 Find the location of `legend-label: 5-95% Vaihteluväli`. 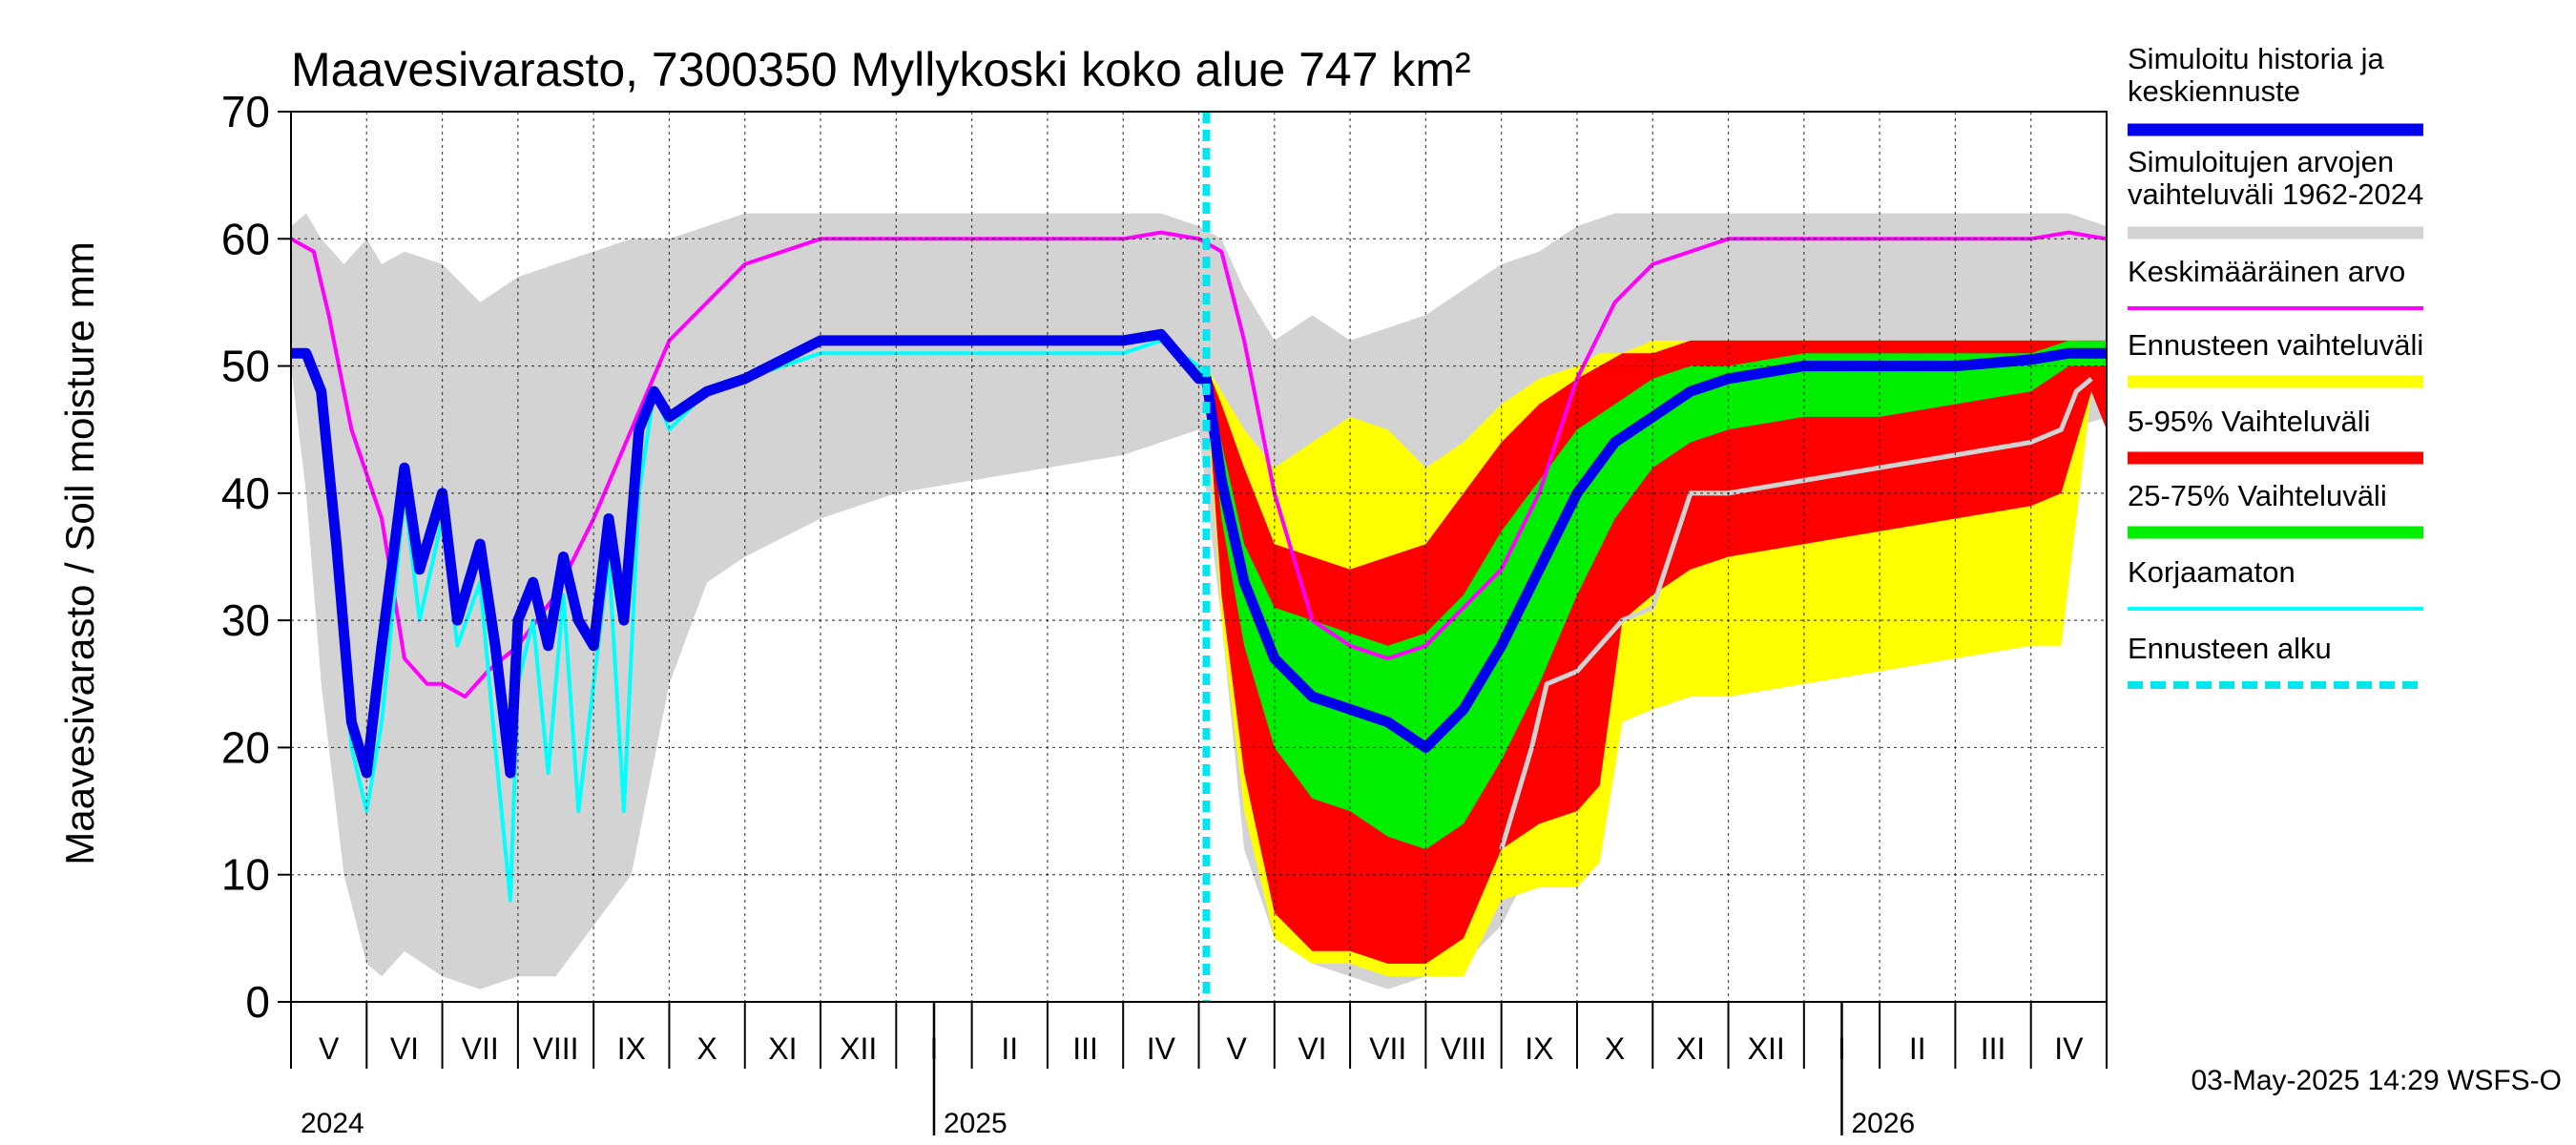

legend-label: 5-95% Vaihteluväli is located at coordinates (2249, 421).